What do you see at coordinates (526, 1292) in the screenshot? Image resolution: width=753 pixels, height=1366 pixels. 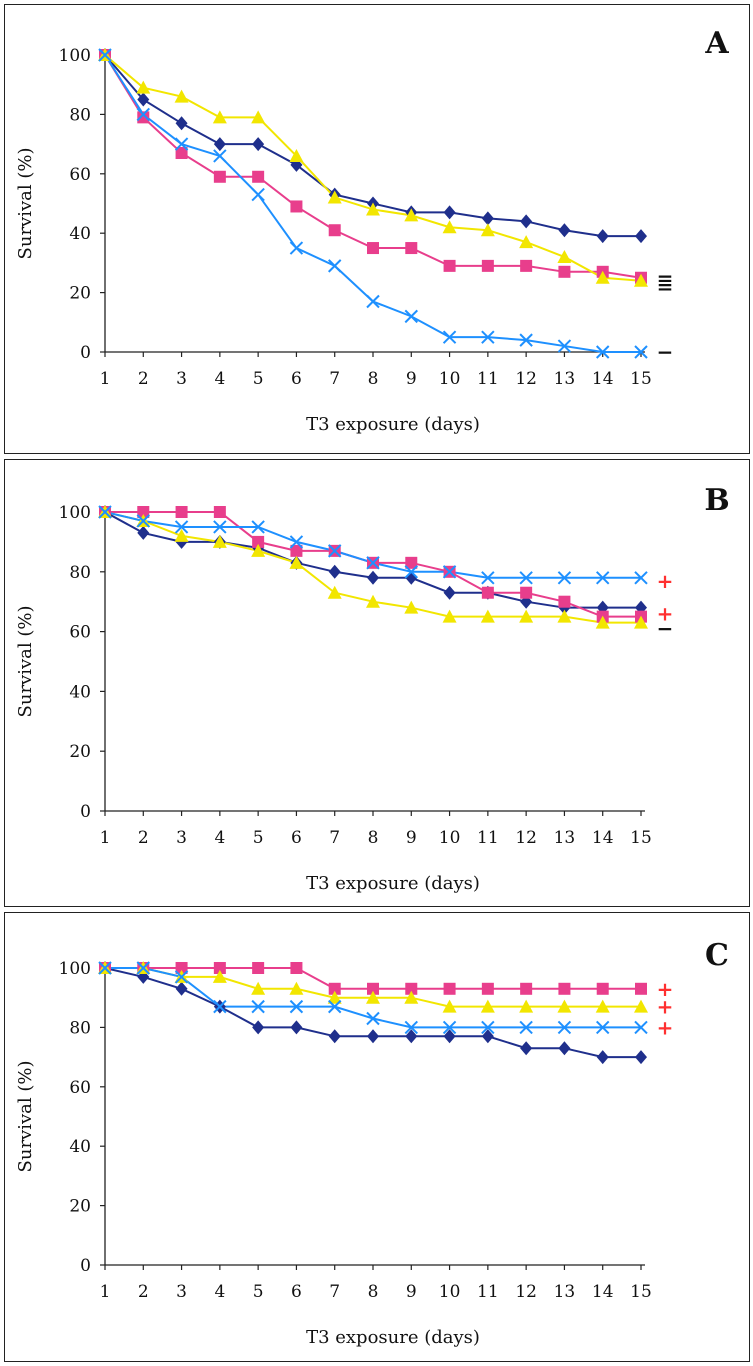 I see `x-tick-label-c: 12` at bounding box center [526, 1292].